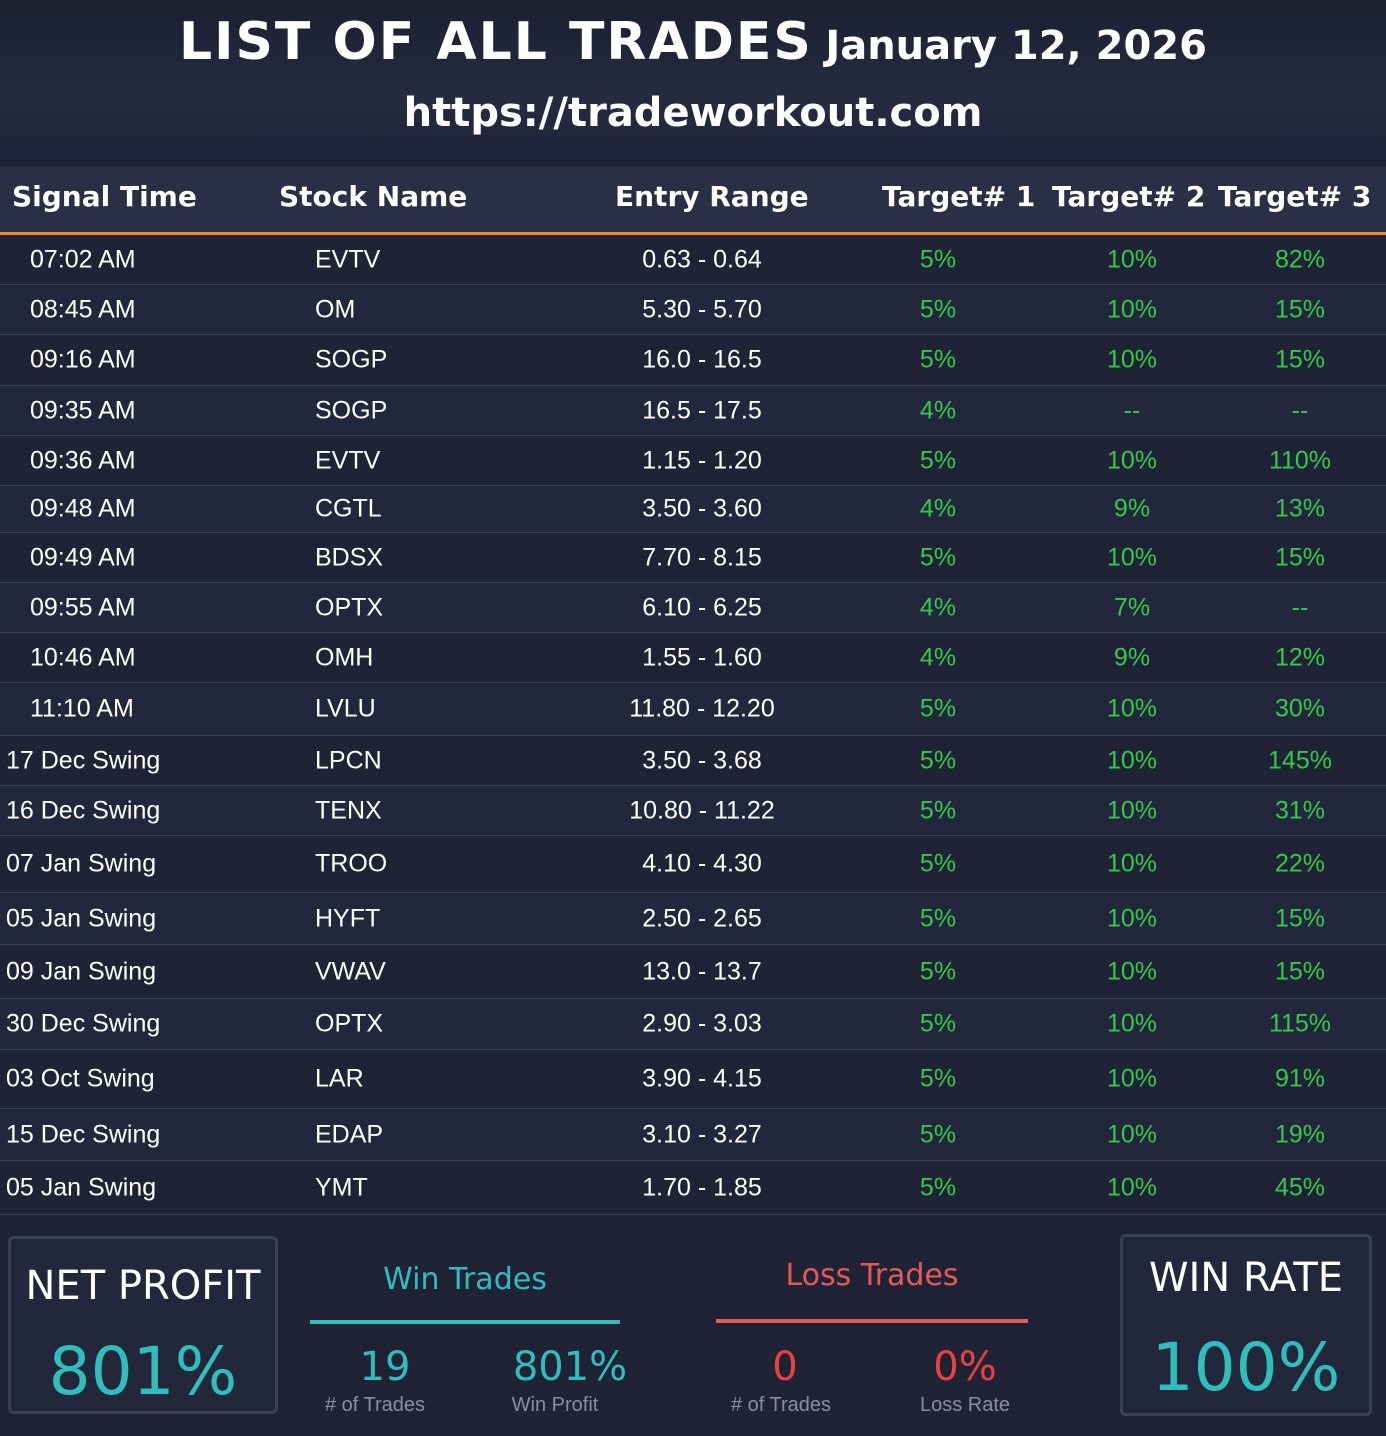  What do you see at coordinates (143, 1371) in the screenshot?
I see `net-profit-value: 801%` at bounding box center [143, 1371].